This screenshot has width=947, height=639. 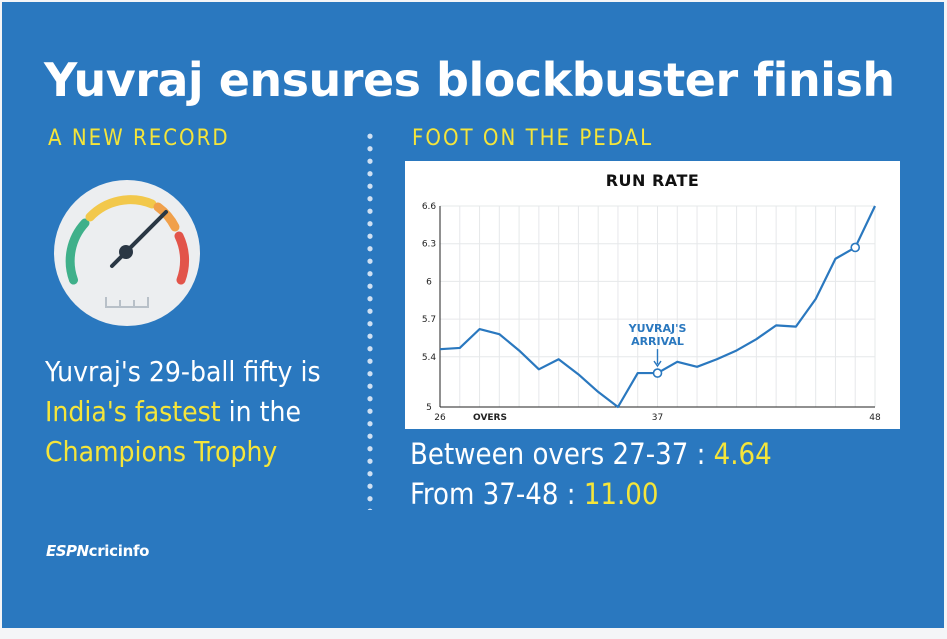 I want to click on section-label-run-rate: FOOT ON THE PEDAL, so click(x=533, y=138).